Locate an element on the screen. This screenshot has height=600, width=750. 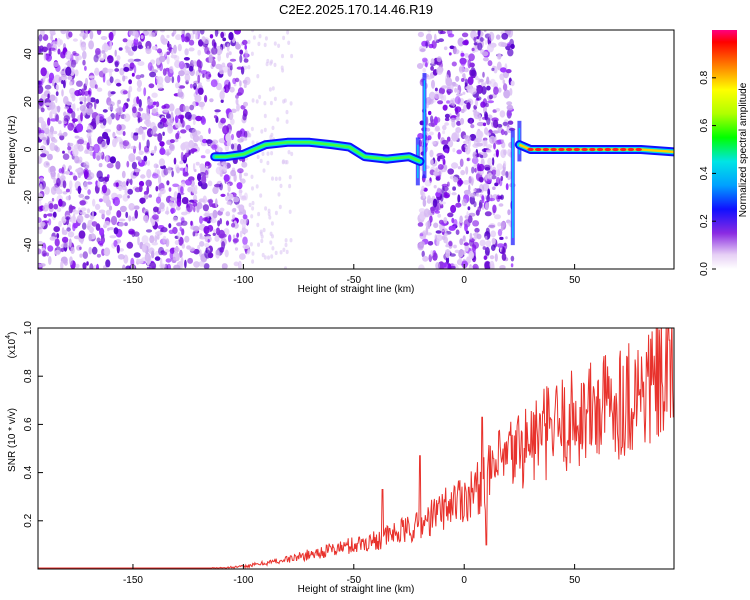
bottom-x-tick-label: -150 is located at coordinates (133, 580).